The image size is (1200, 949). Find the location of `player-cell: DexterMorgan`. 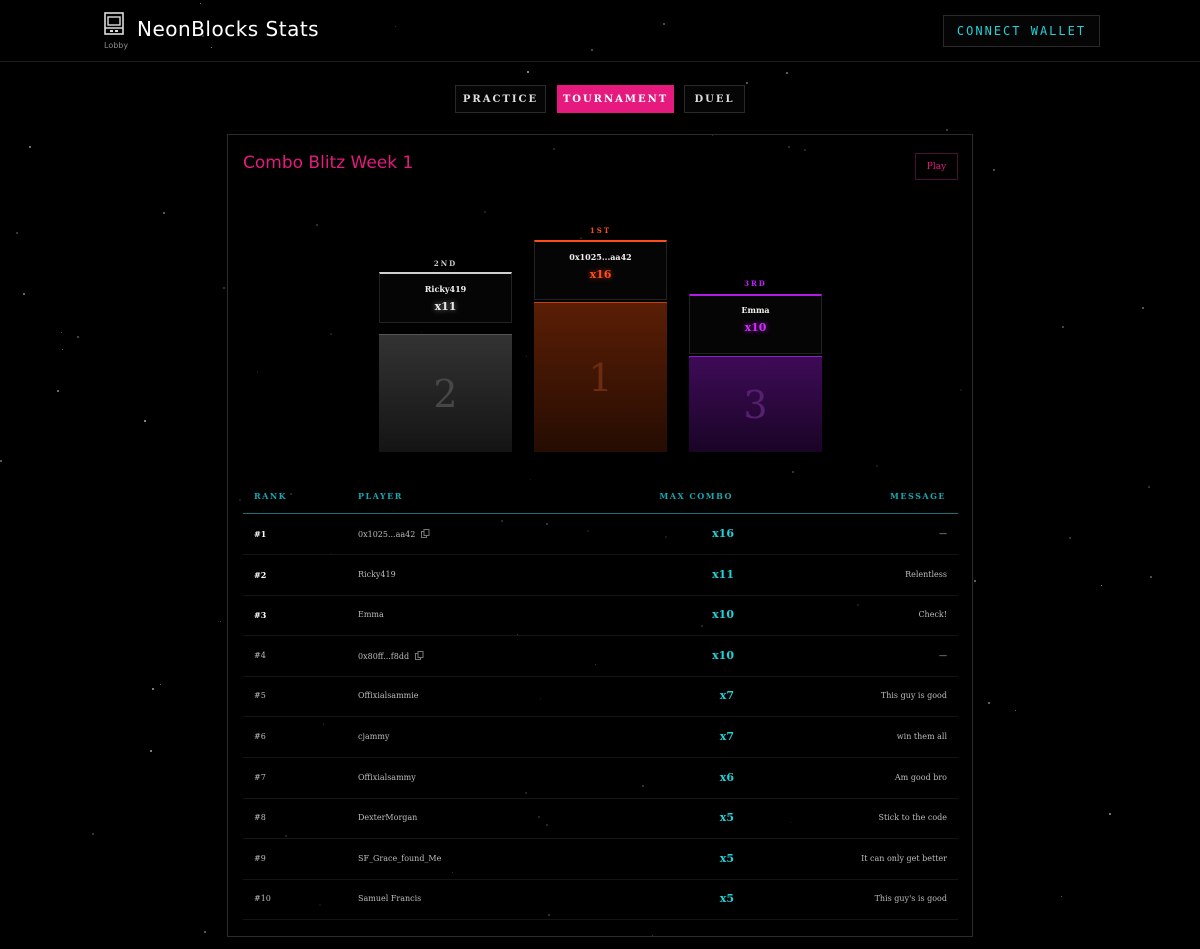

player-cell: DexterMorgan is located at coordinates (387, 817).